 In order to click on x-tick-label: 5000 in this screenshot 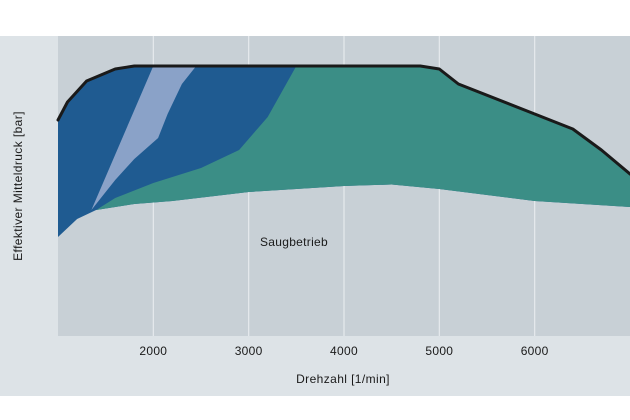, I will do `click(439, 351)`.